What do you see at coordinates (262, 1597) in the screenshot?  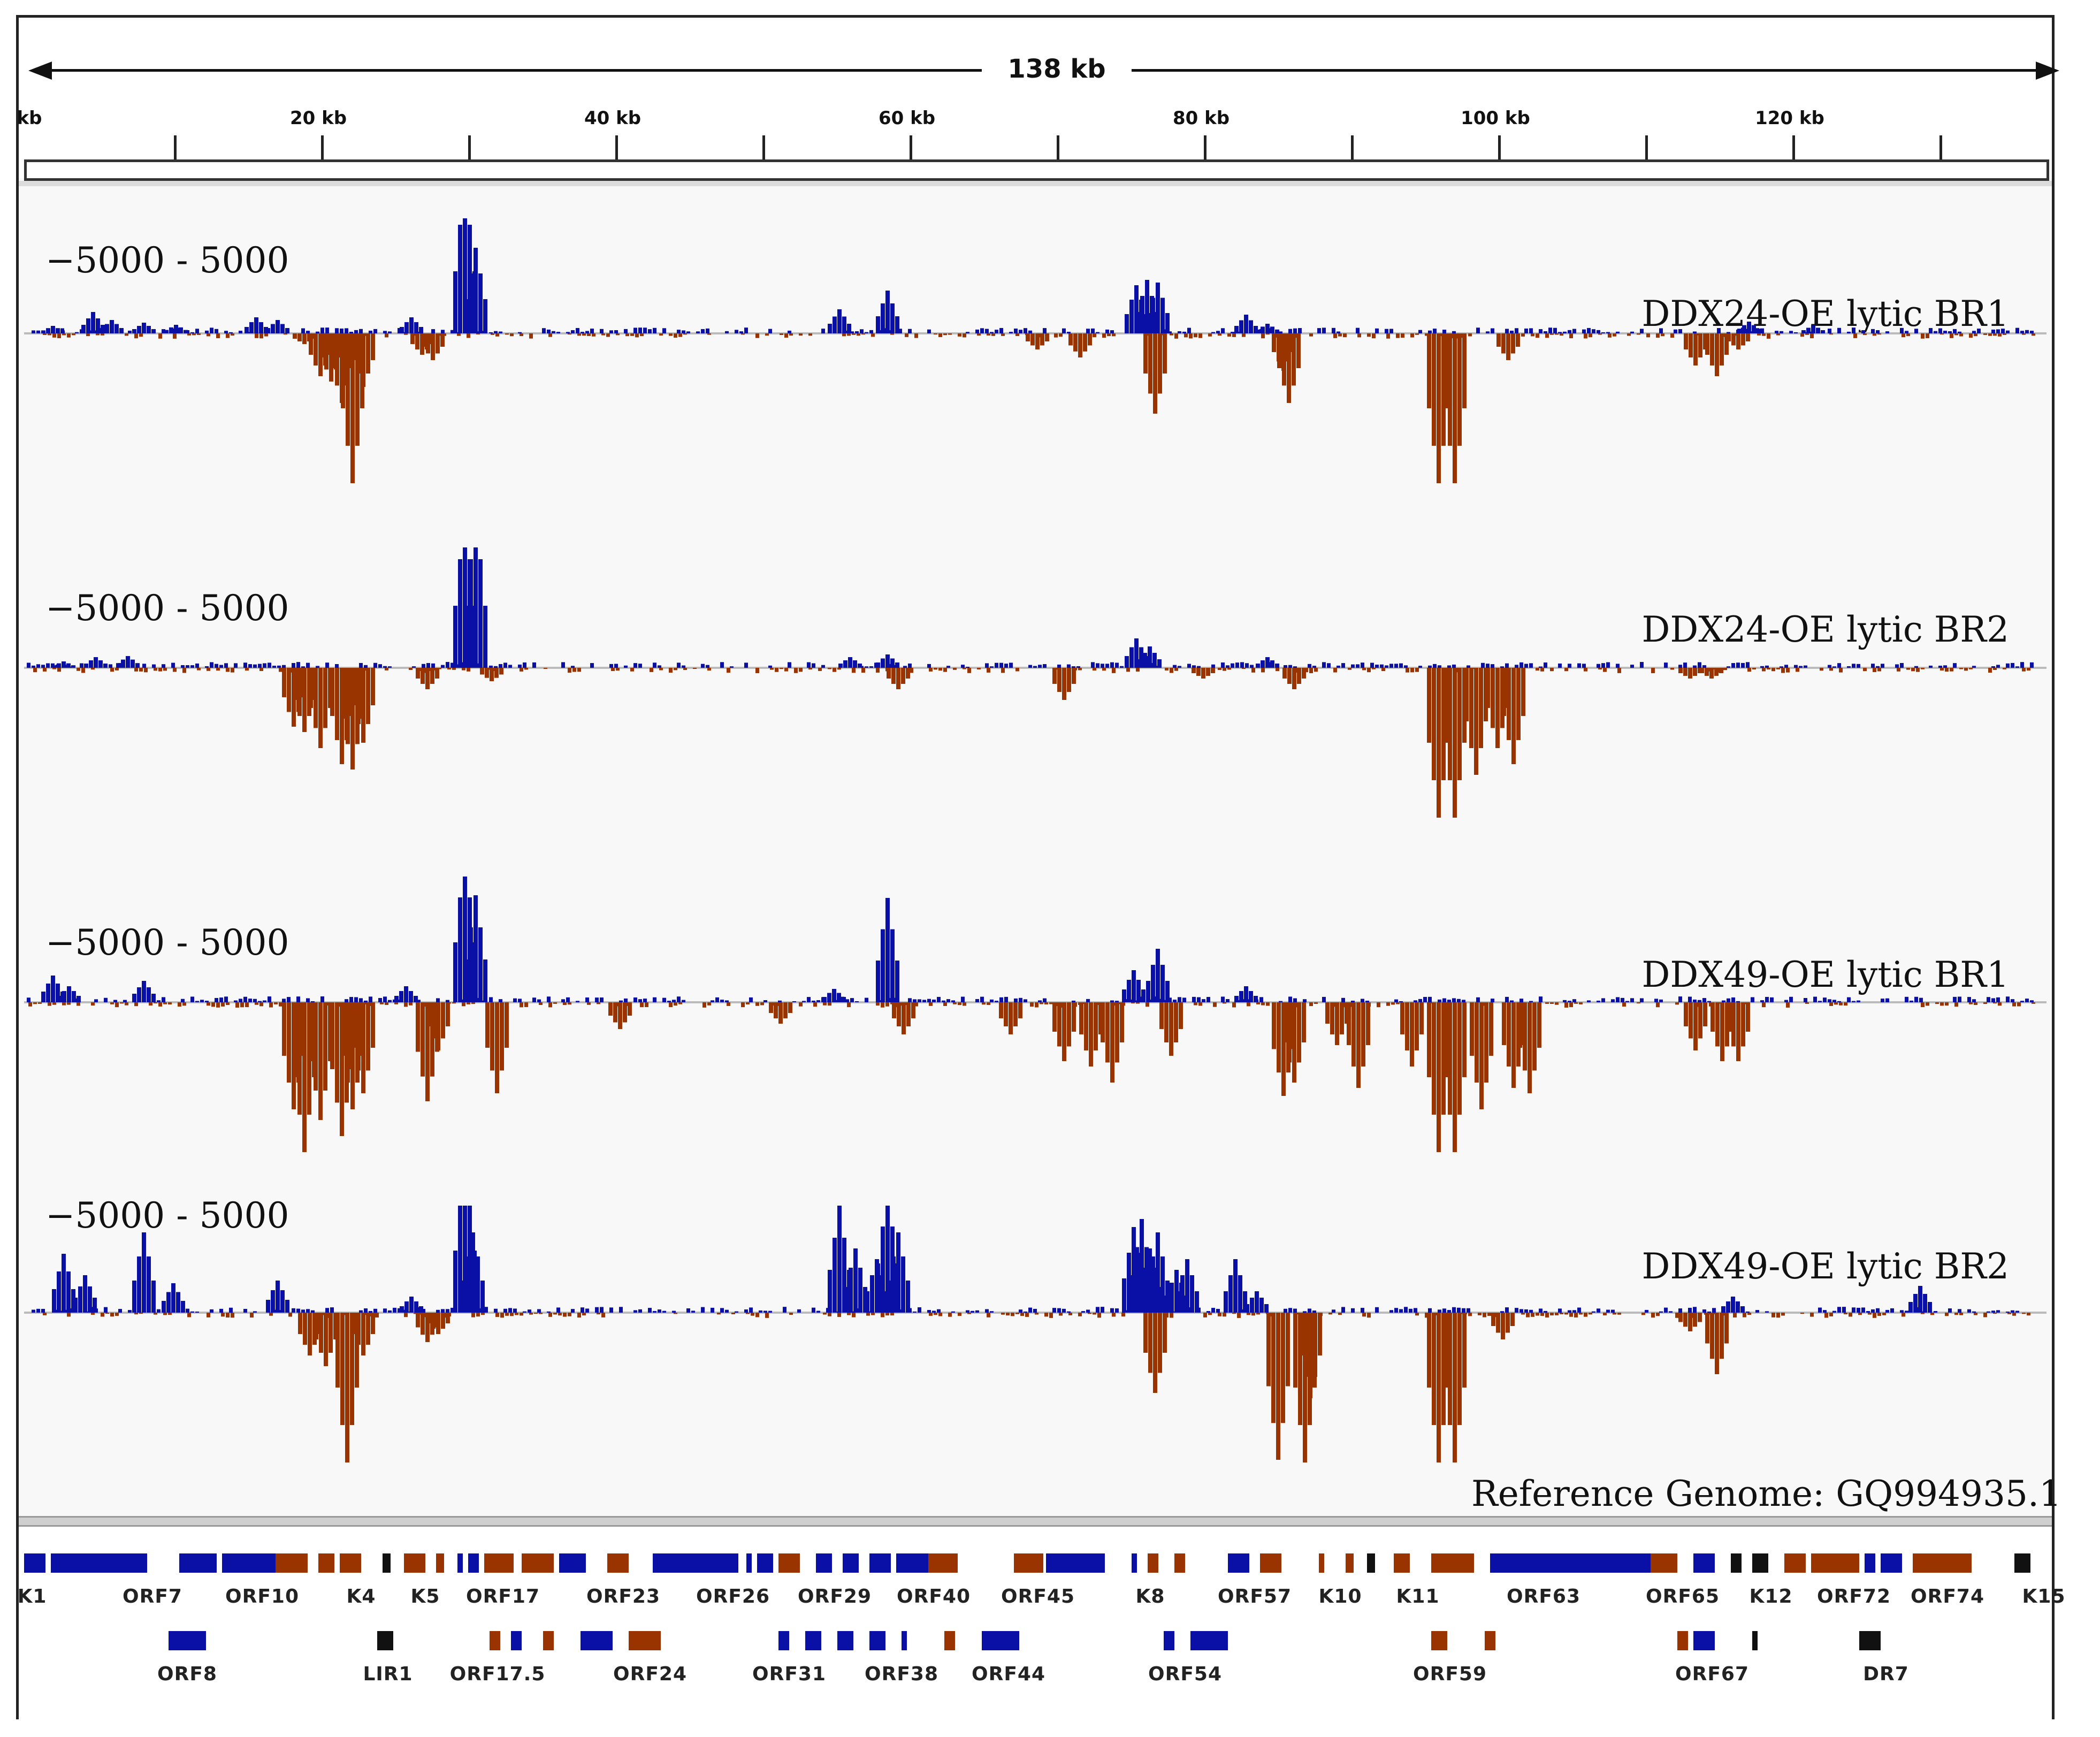 I see `gene-label: ORF10` at bounding box center [262, 1597].